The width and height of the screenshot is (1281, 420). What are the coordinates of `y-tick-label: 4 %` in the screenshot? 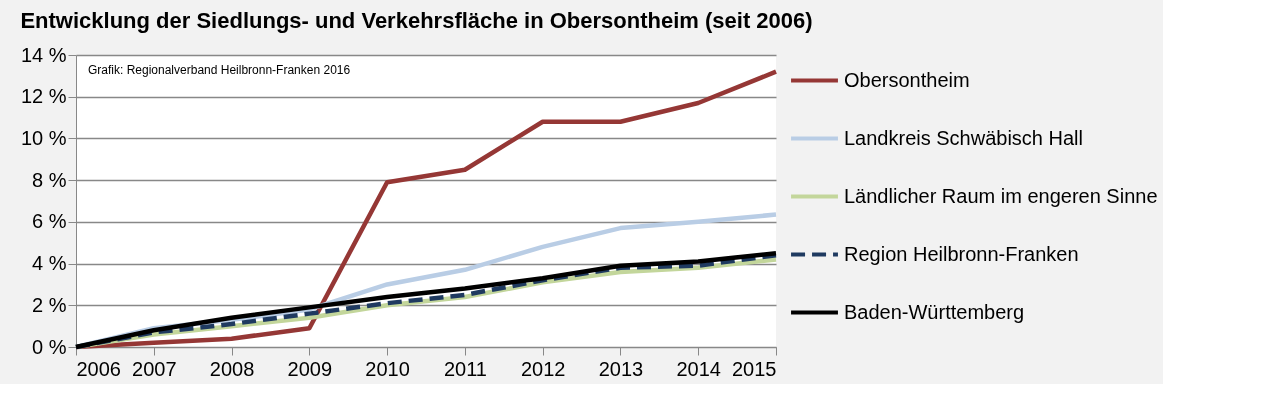 It's located at (49, 263).